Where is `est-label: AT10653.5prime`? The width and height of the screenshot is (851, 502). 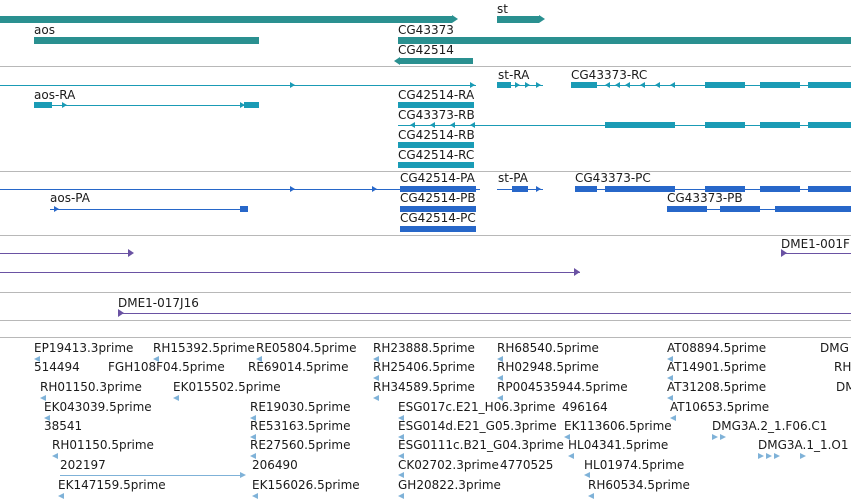
est-label: AT10653.5prime is located at coordinates (720, 407).